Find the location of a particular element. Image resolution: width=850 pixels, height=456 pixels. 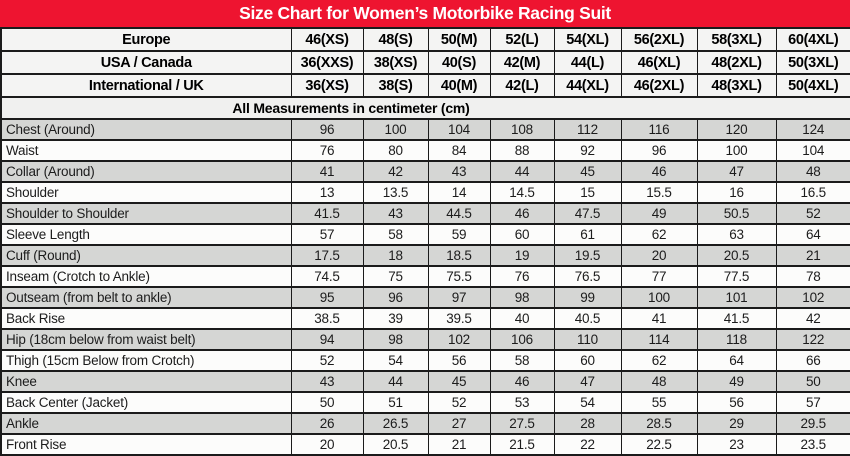

measurement-value-cell: 54 is located at coordinates (395, 360).